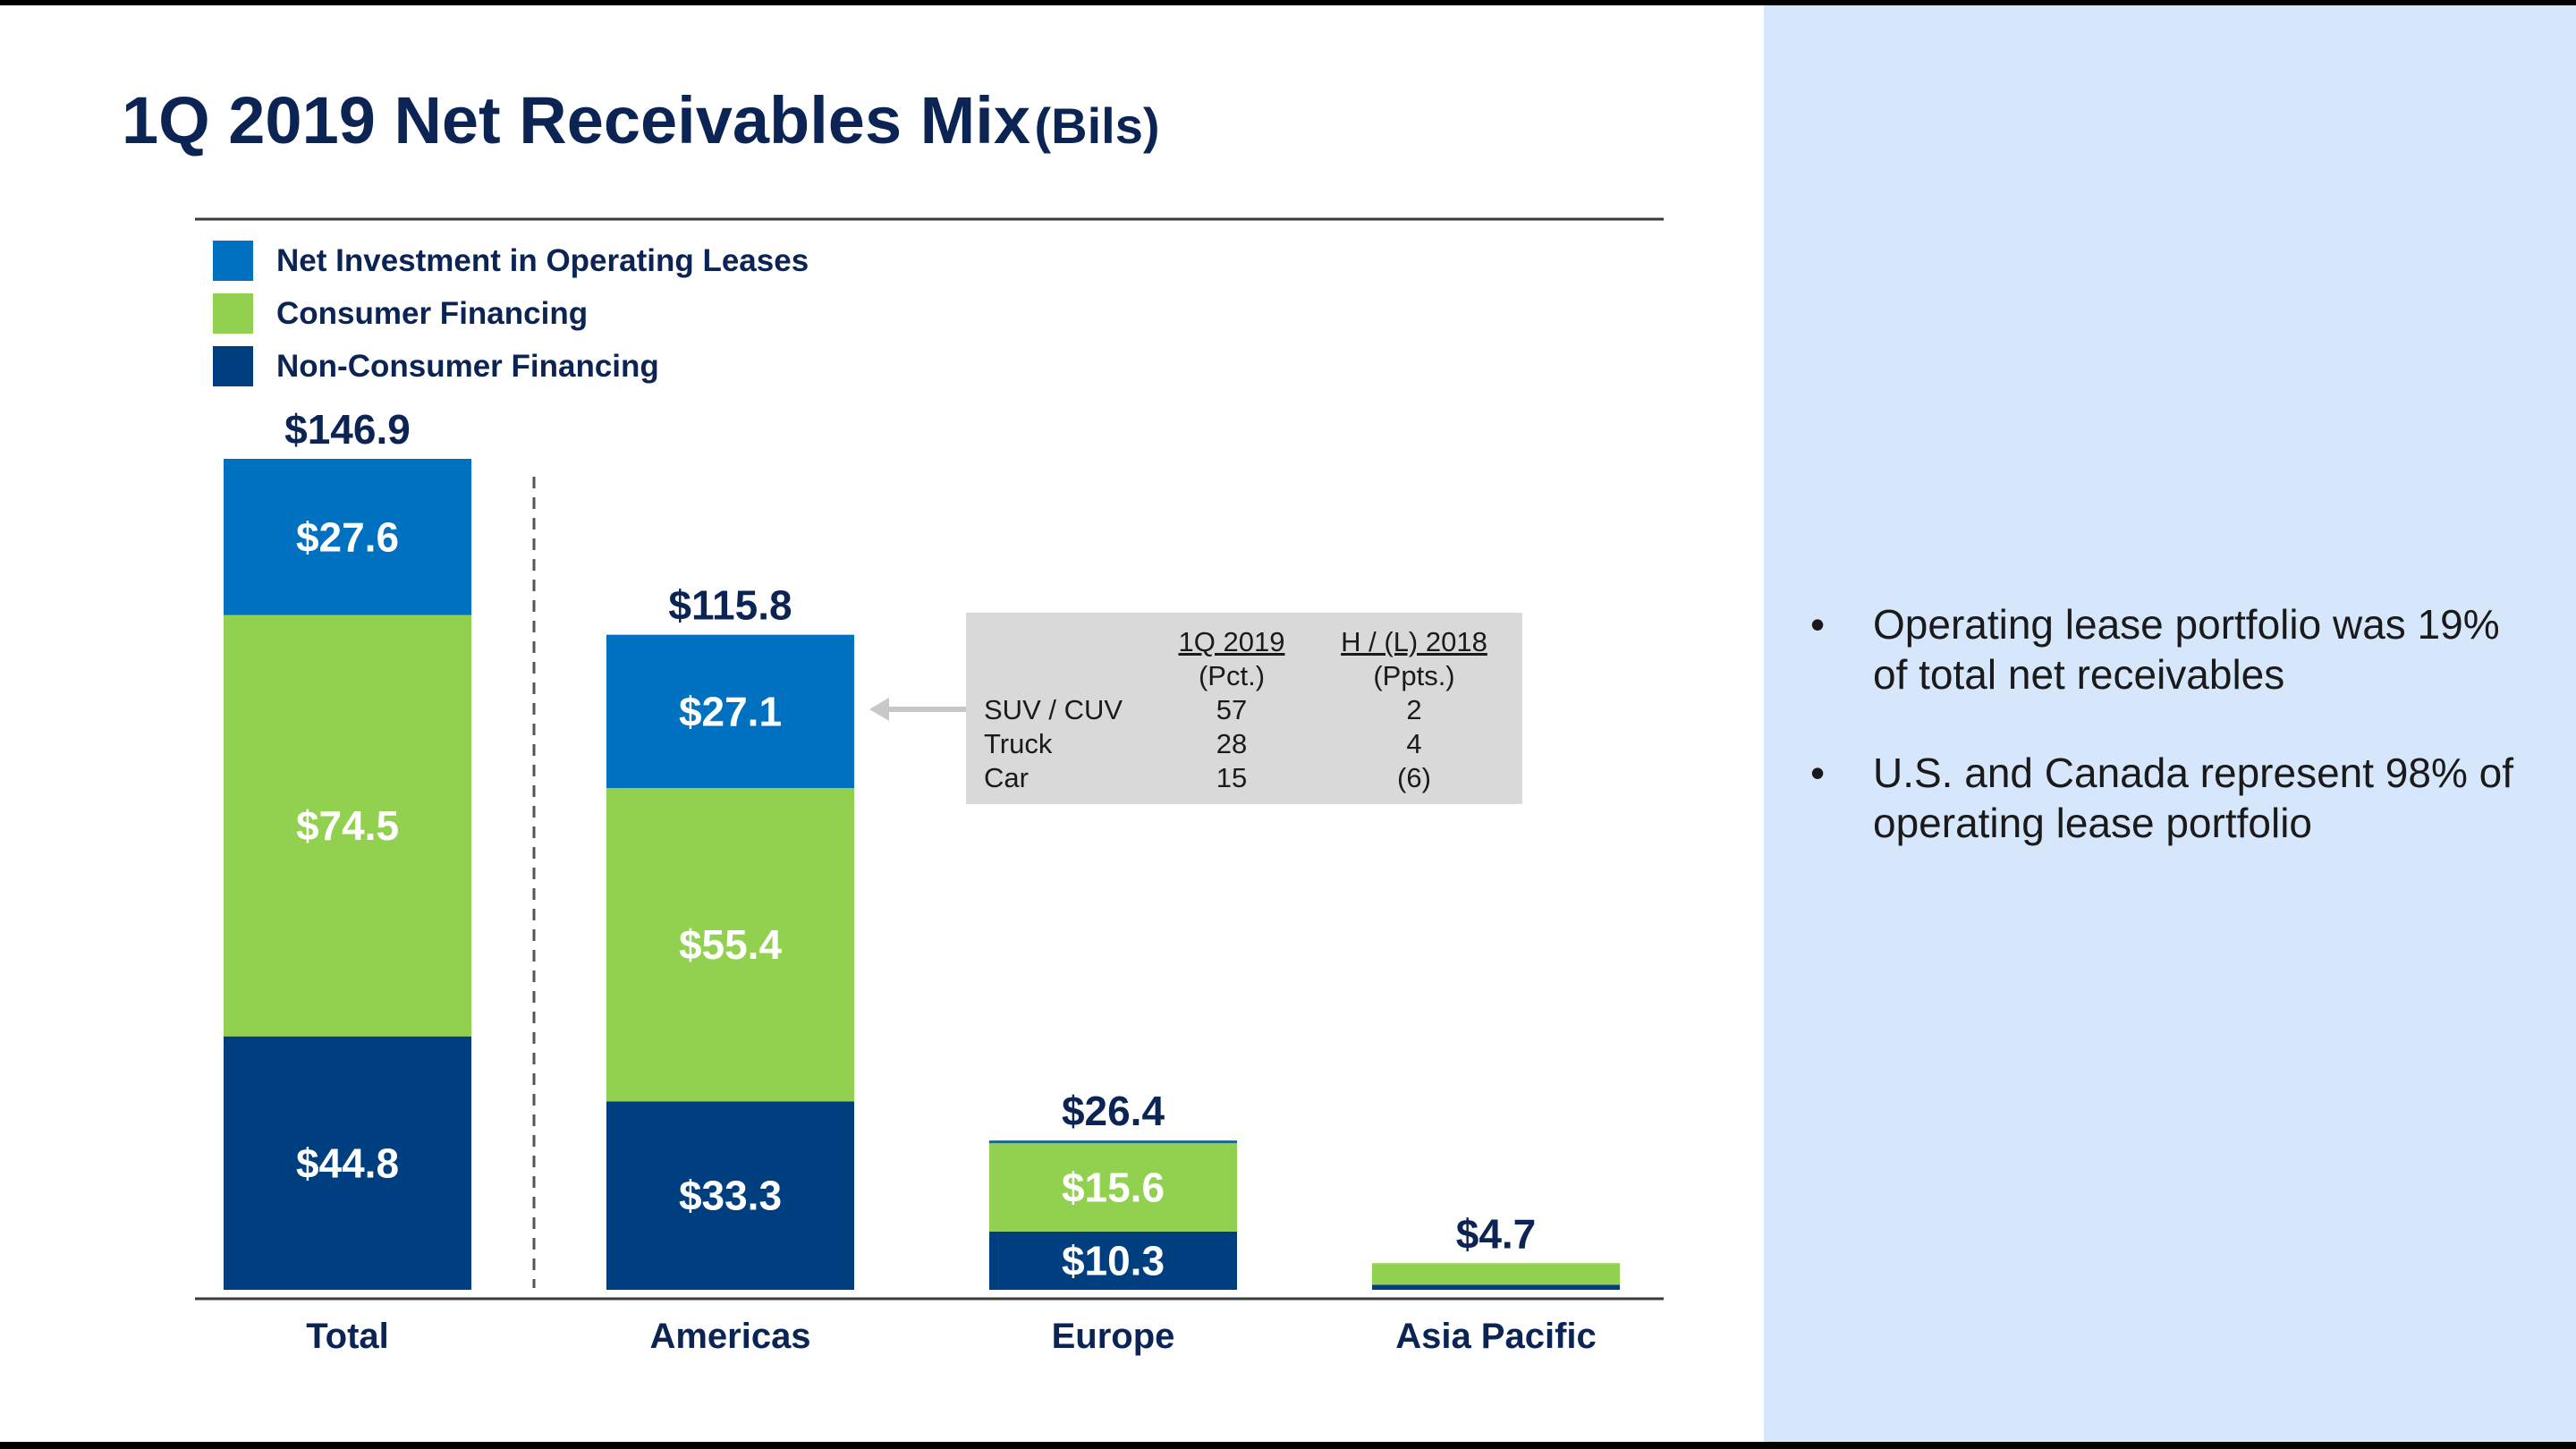  I want to click on legend-item-consumer: Consumer Financing, so click(511, 313).